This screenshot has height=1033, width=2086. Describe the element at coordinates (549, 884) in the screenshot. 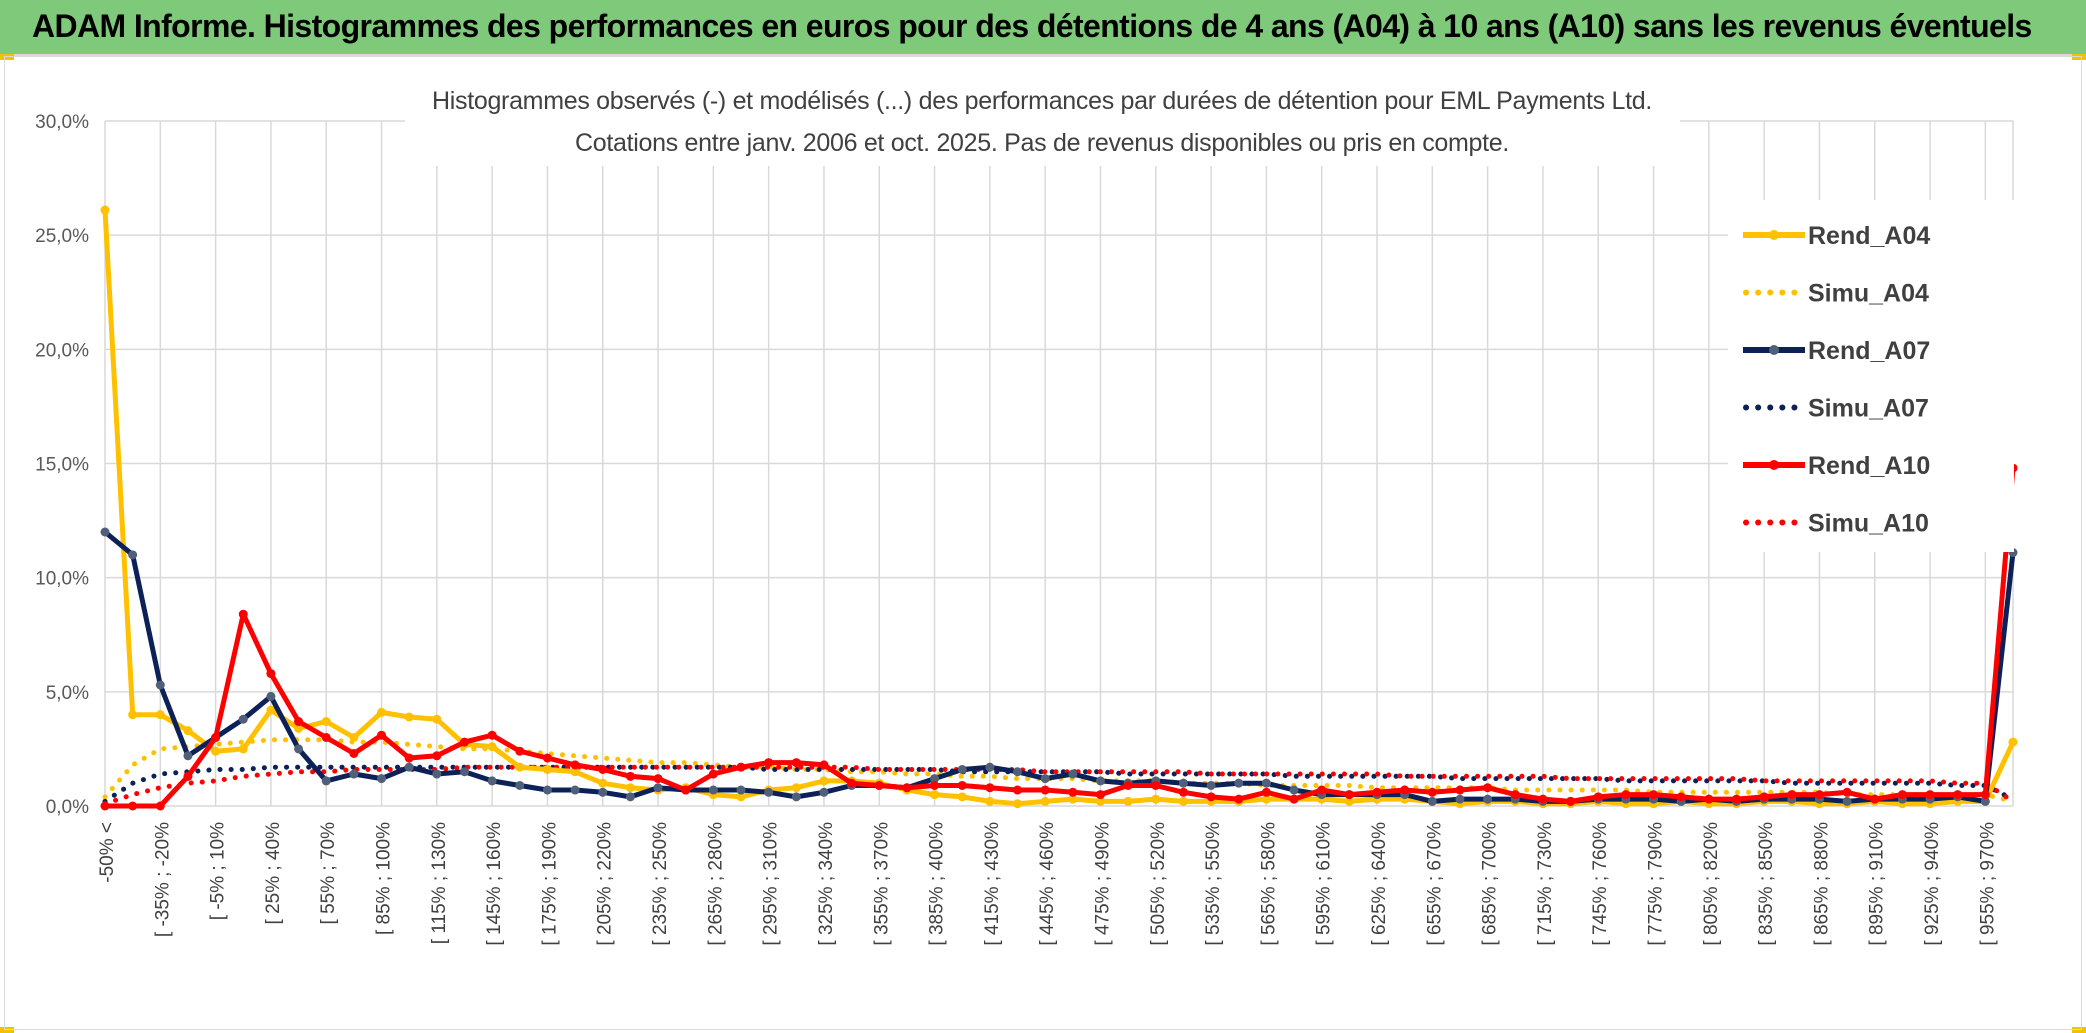

I see `x-tick-label: [ 175% ; 190%` at that location.